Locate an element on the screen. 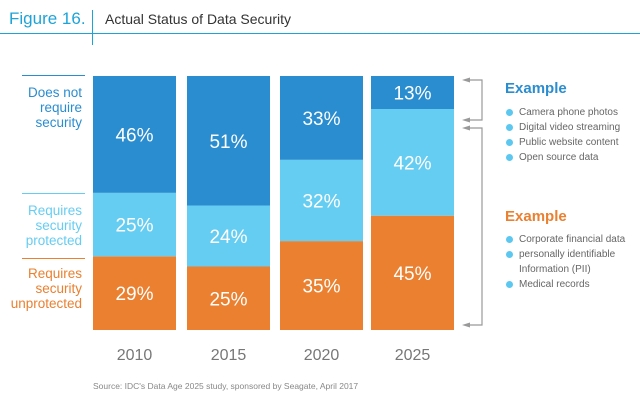 The width and height of the screenshot is (640, 400). example-title-public: Example is located at coordinates (536, 88).